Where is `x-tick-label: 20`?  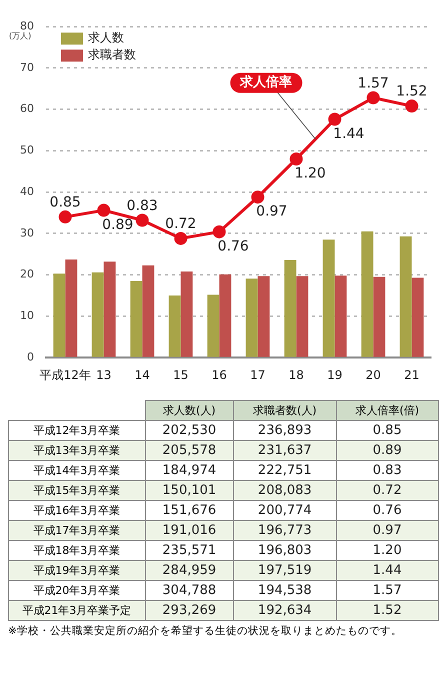 x-tick-label: 20 is located at coordinates (373, 375).